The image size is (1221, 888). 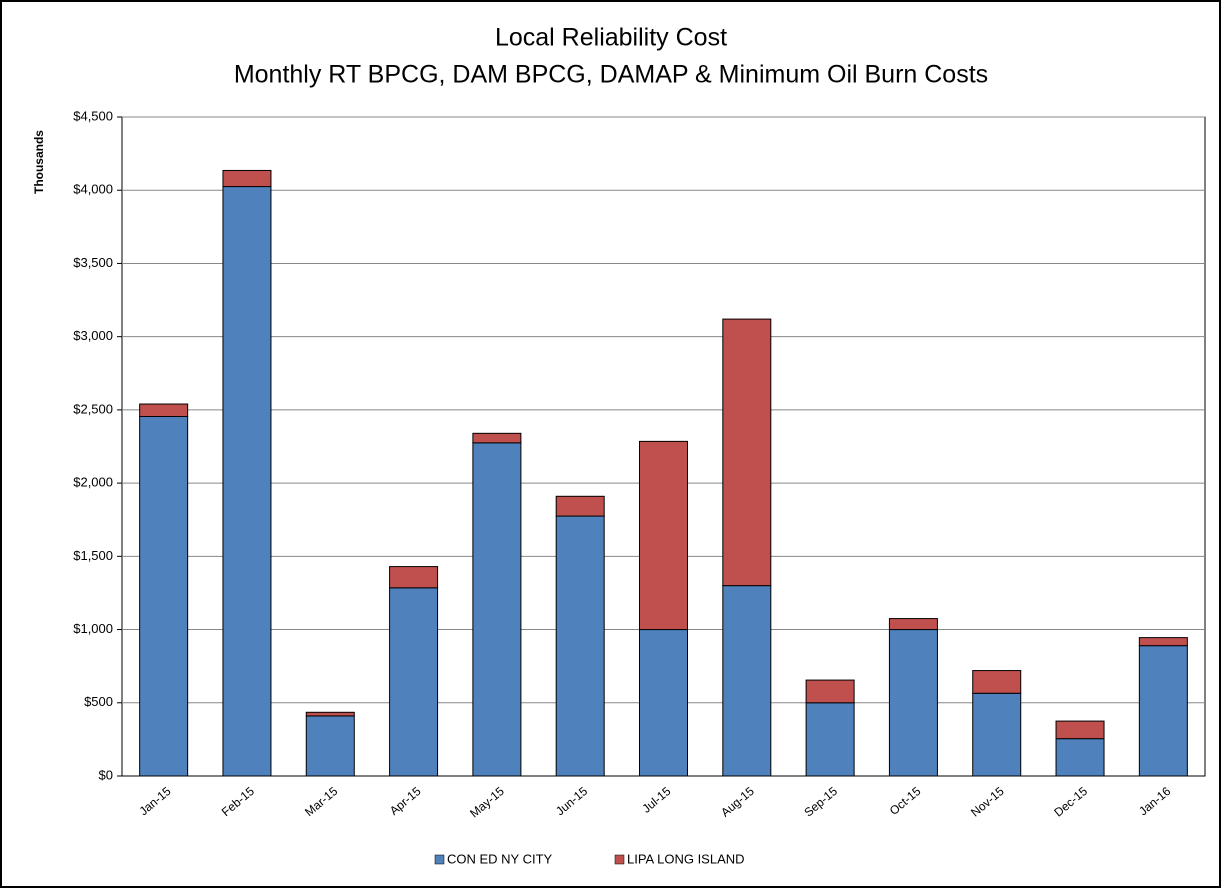 What do you see at coordinates (93, 408) in the screenshot?
I see `y-tick-label: $2,500` at bounding box center [93, 408].